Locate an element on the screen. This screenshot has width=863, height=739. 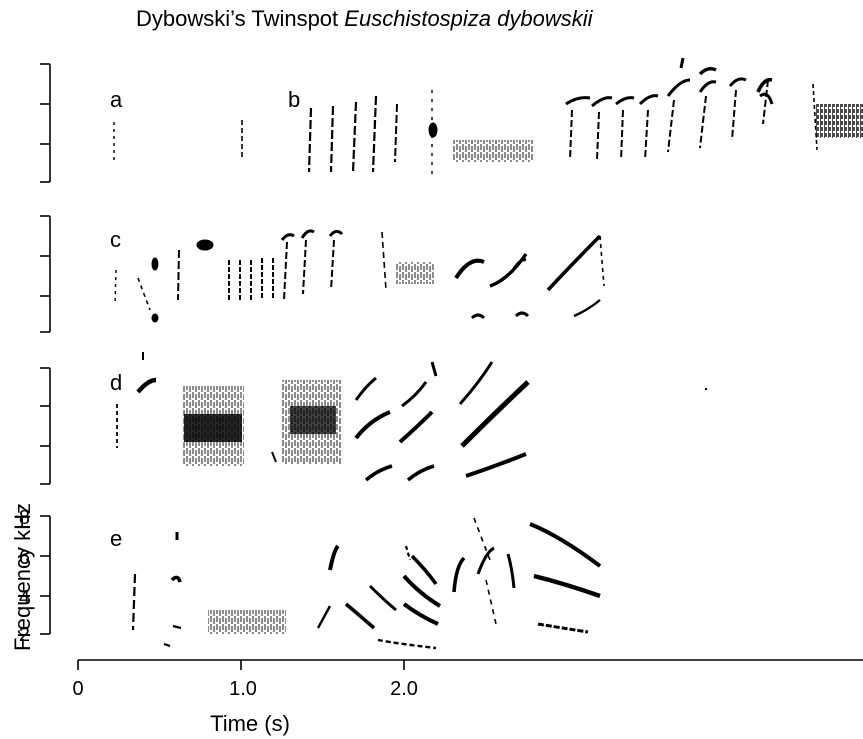
panel-label-e: e is located at coordinates (116, 538).